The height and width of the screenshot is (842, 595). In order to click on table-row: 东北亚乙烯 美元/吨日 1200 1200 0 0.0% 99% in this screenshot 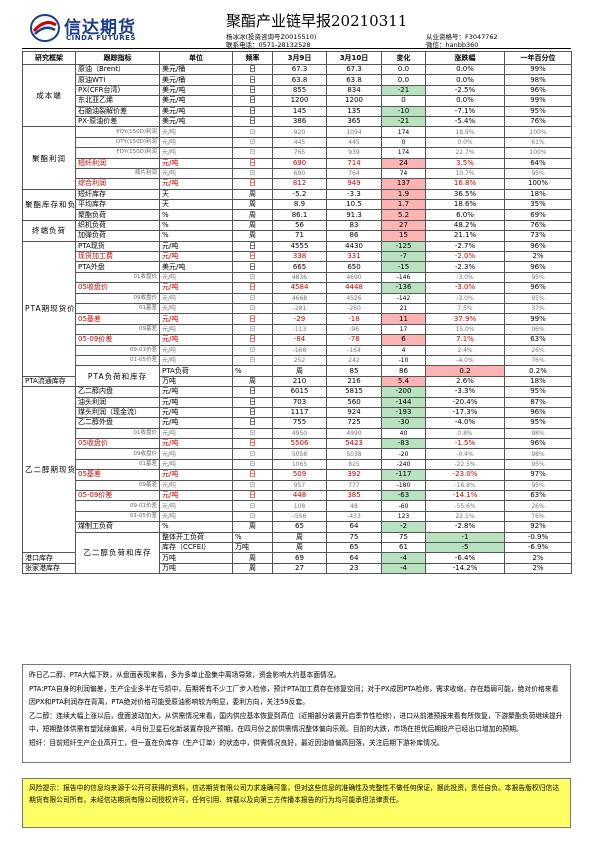, I will do `click(297, 101)`.